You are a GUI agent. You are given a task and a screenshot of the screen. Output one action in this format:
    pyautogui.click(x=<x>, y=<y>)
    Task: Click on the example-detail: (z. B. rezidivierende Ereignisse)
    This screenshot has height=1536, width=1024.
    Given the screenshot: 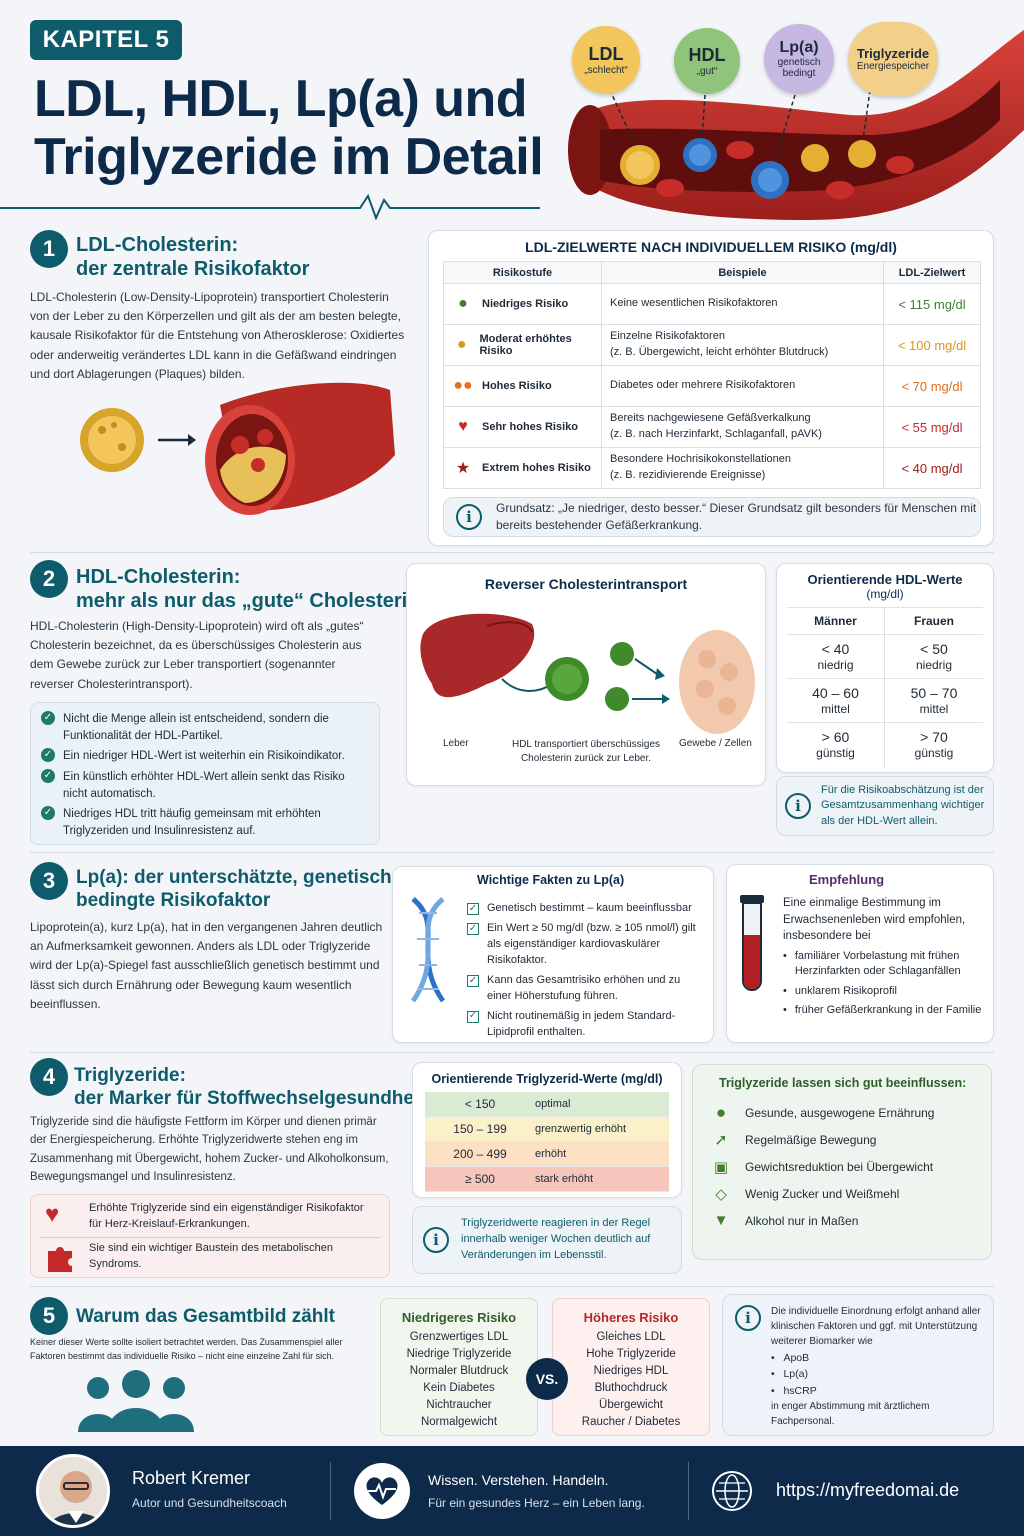 What is the action you would take?
    pyautogui.click(x=688, y=475)
    